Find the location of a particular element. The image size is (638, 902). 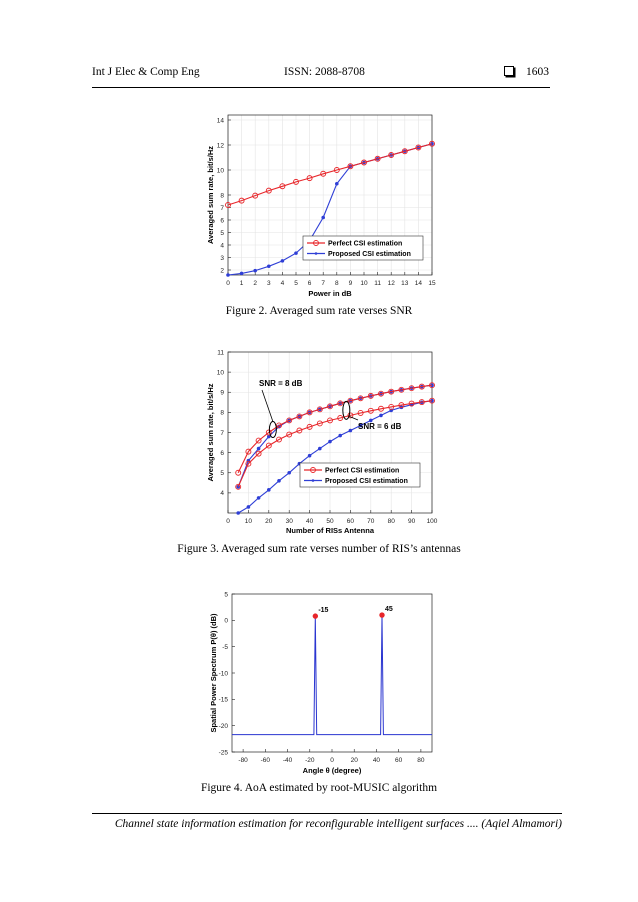

x-tick-label: 13 is located at coordinates (405, 283).